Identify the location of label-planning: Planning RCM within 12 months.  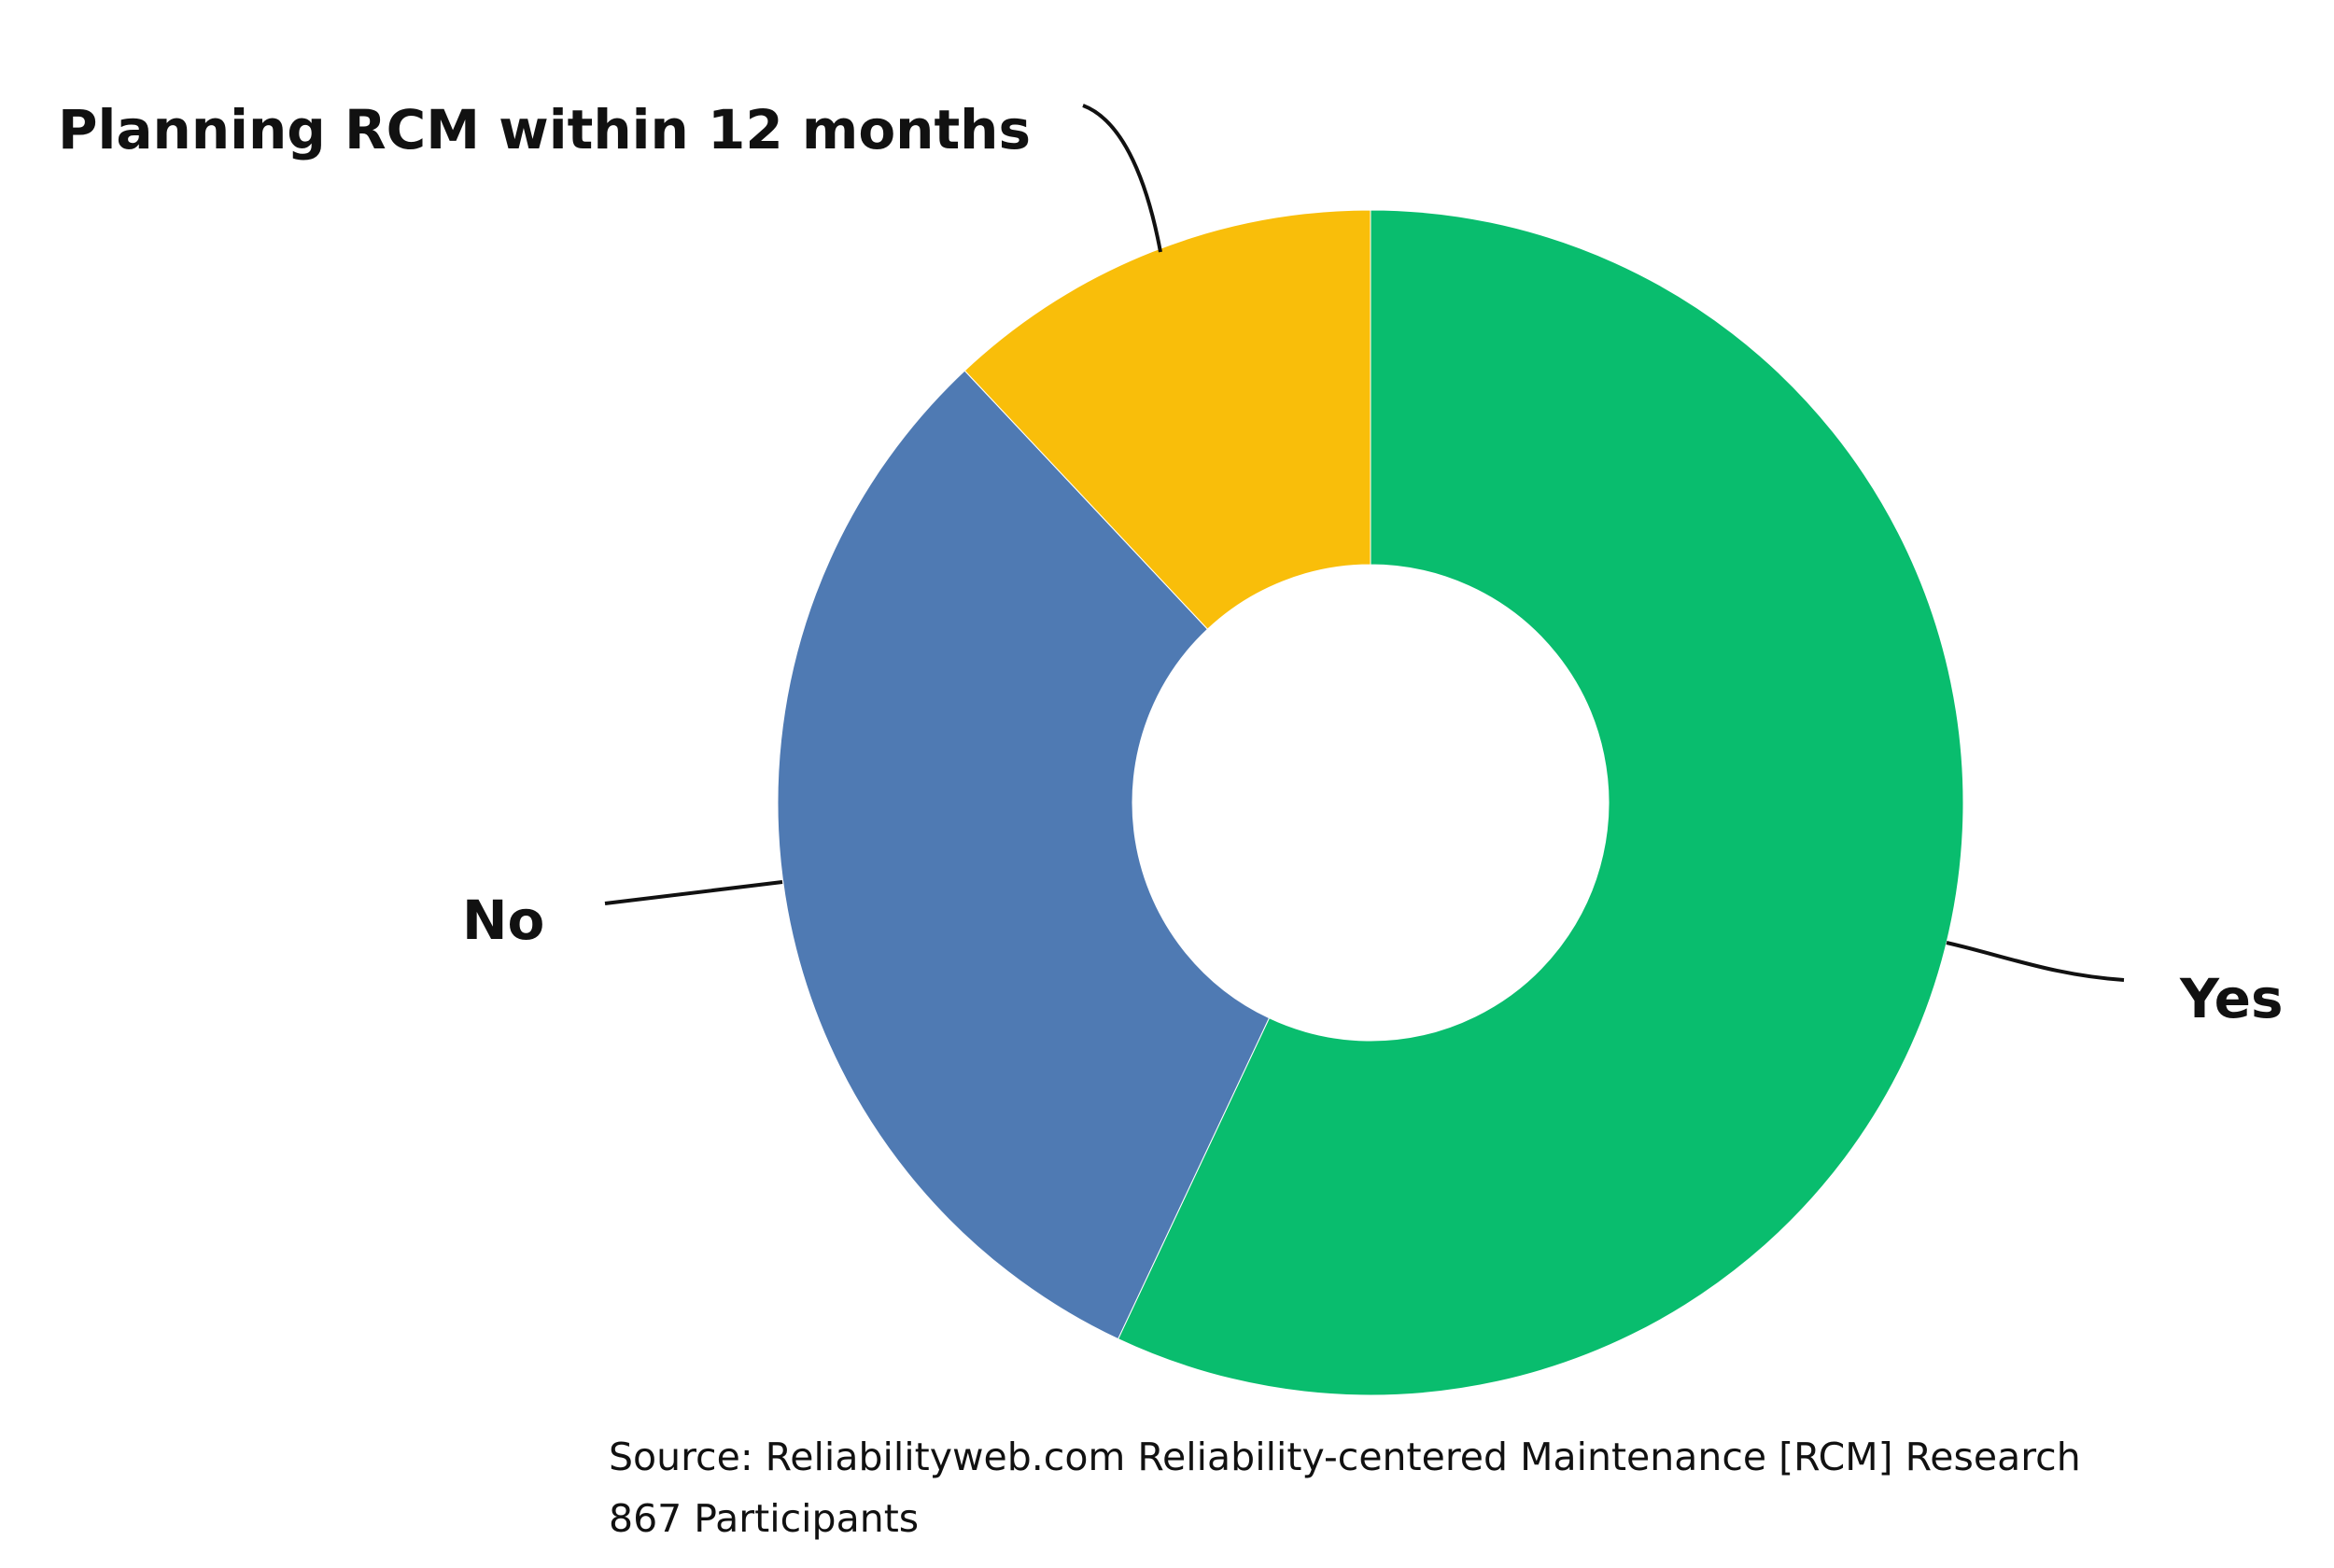
(544, 129).